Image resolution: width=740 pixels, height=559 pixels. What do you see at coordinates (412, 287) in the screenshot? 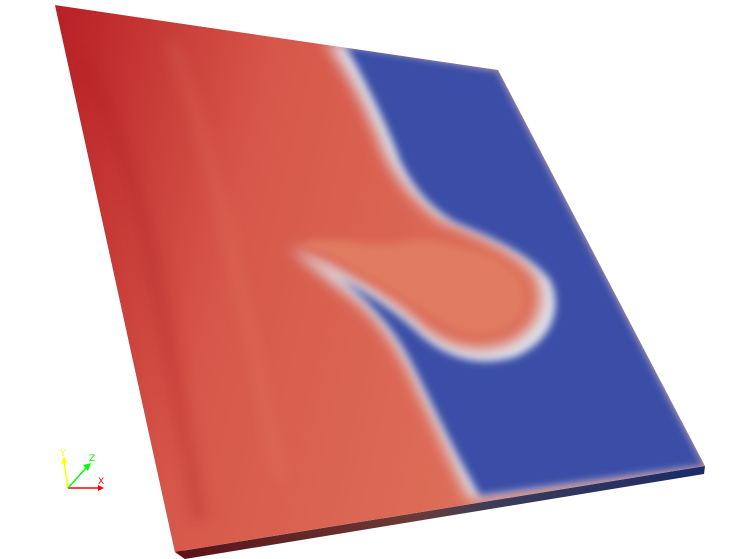
I see `red-lobe` at bounding box center [412, 287].